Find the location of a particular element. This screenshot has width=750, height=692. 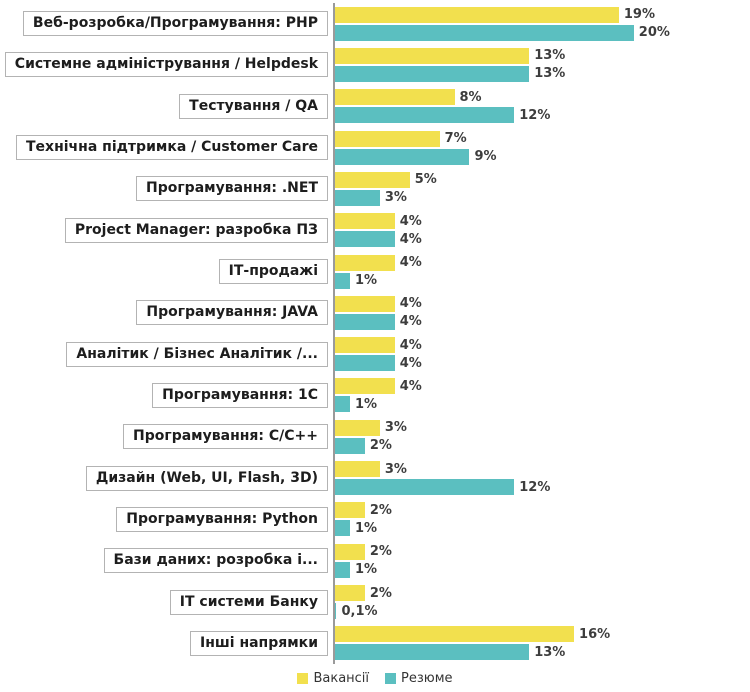

bars-cell: 3% 2% is located at coordinates (541, 437).